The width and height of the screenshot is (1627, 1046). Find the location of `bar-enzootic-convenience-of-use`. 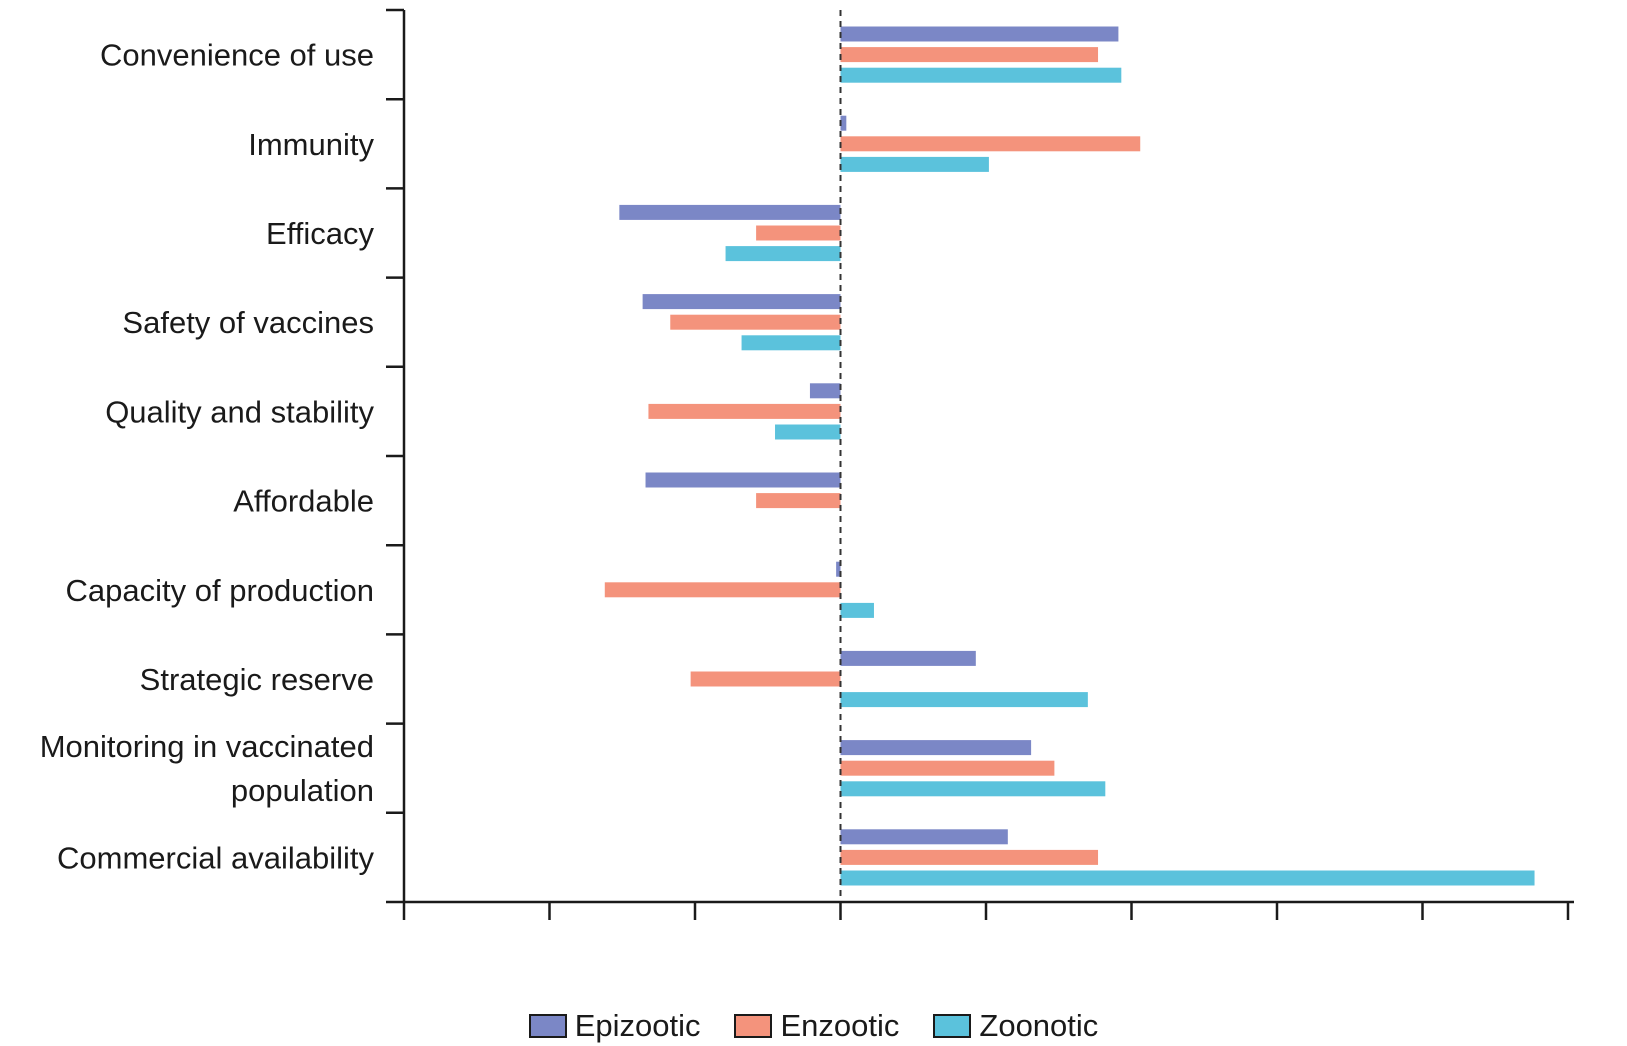

bar-enzootic-convenience-of-use is located at coordinates (969, 55).